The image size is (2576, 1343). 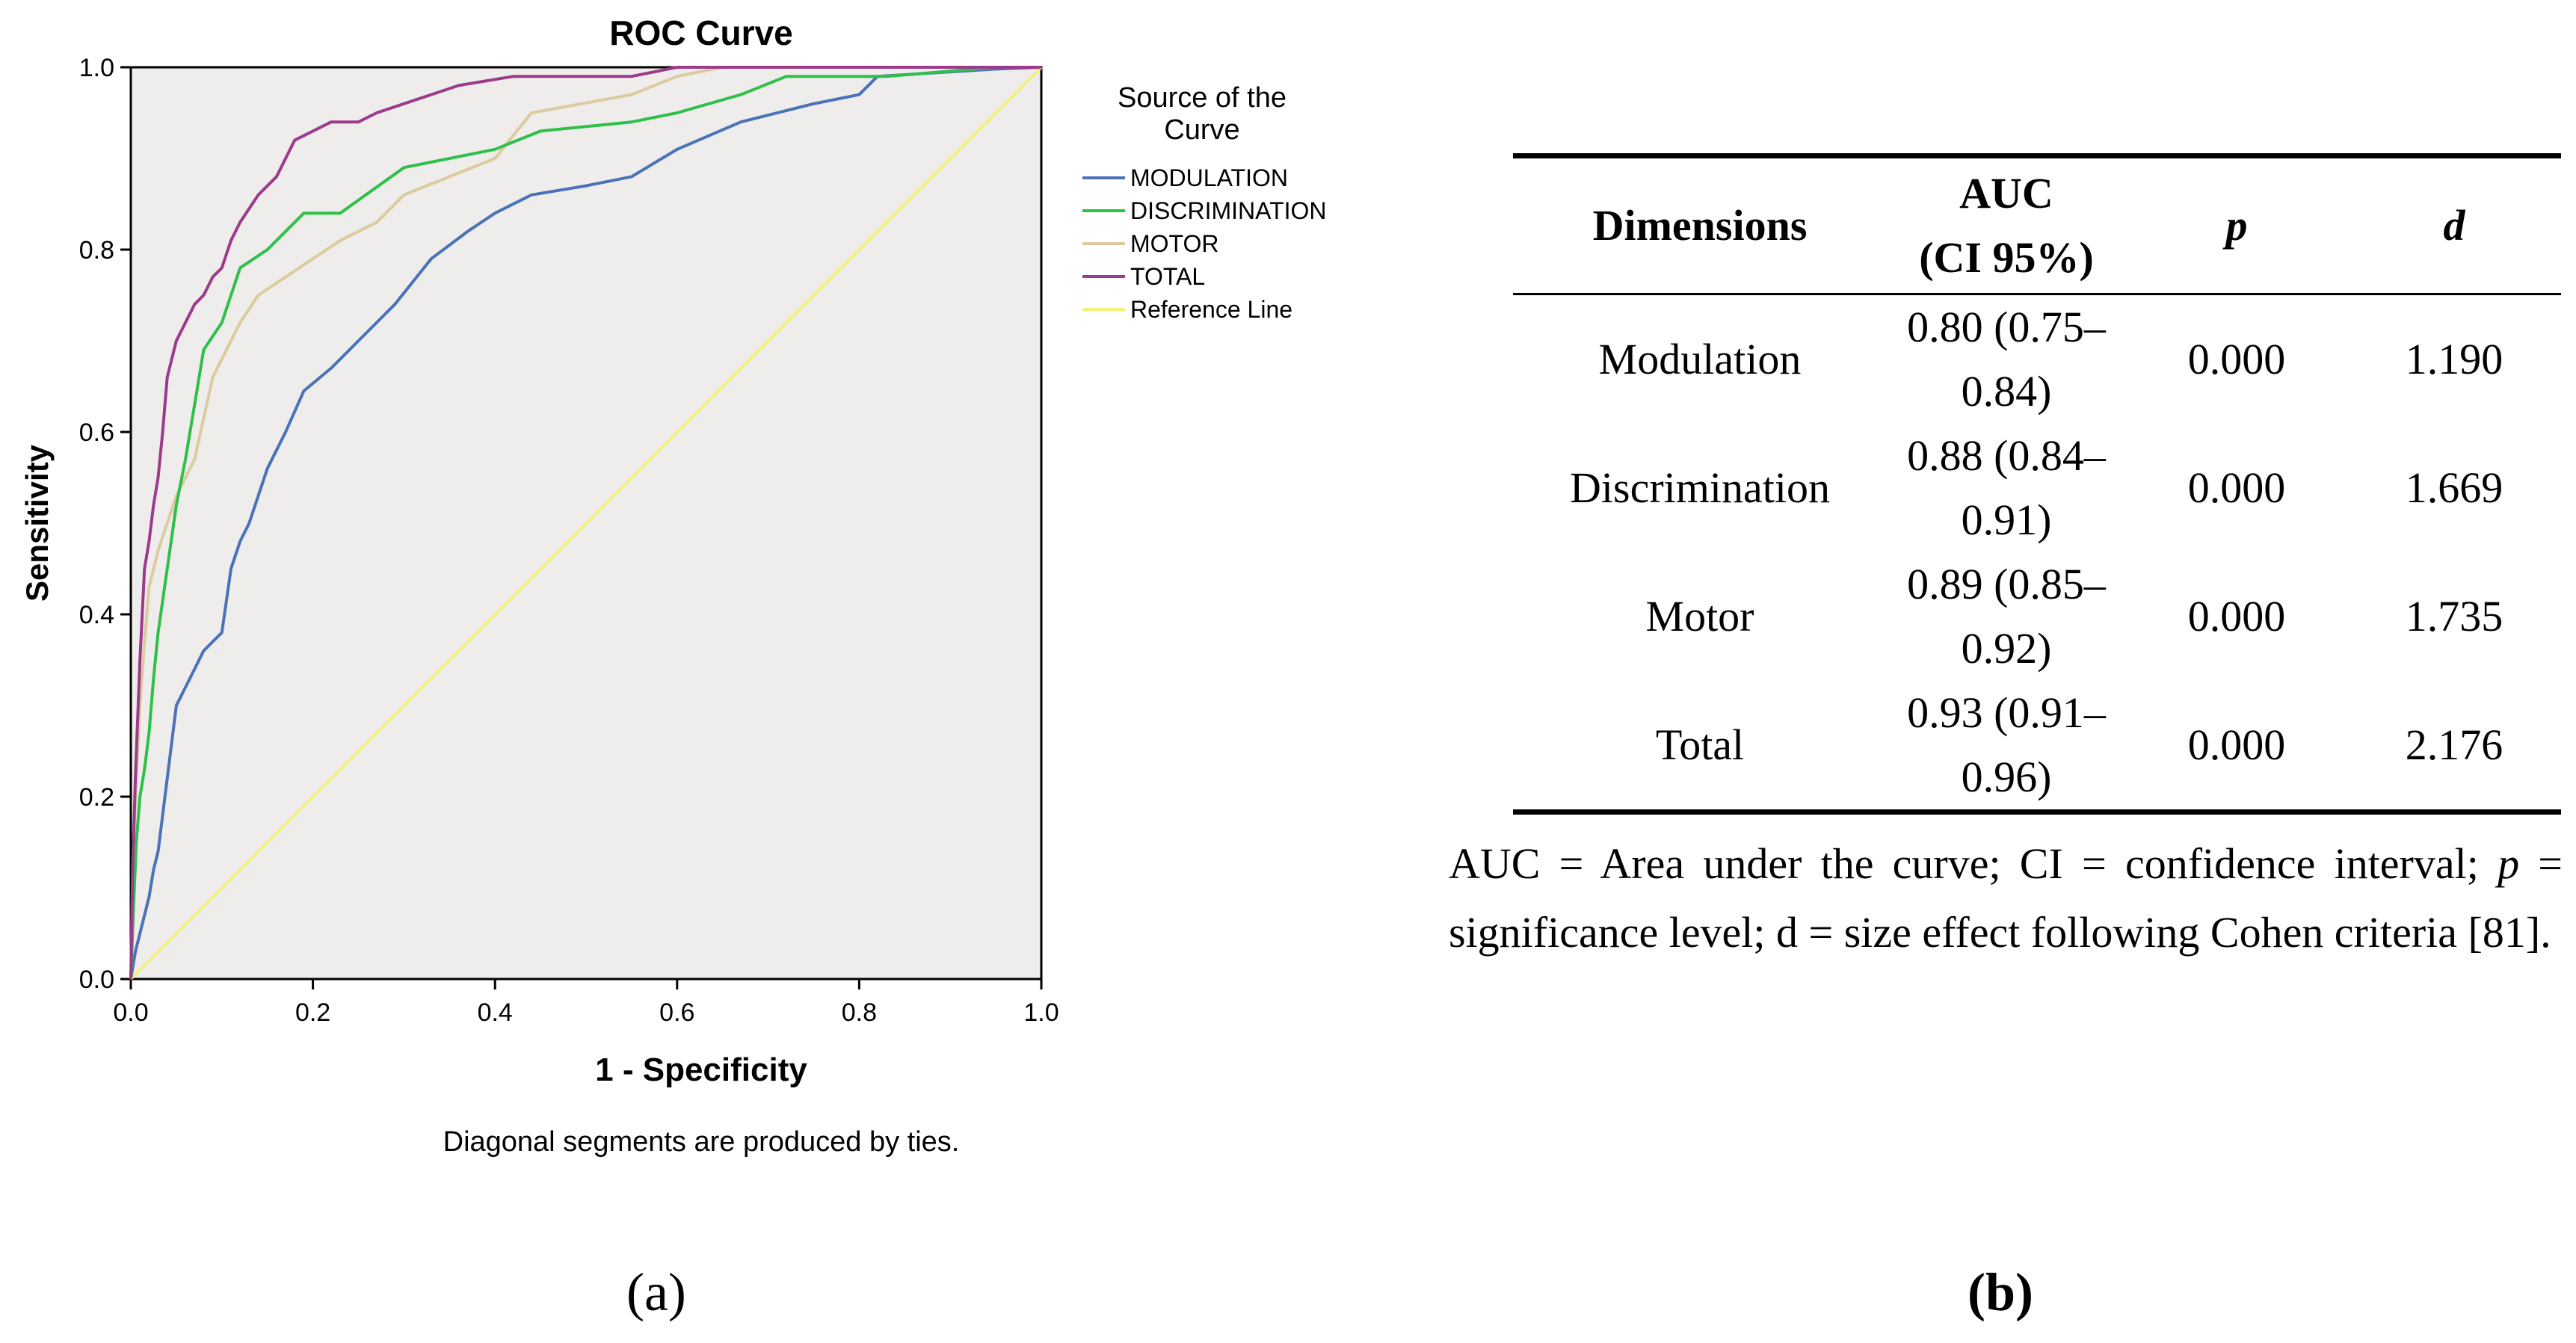 What do you see at coordinates (495, 1012) in the screenshot?
I see `x-tick-label: 0.4` at bounding box center [495, 1012].